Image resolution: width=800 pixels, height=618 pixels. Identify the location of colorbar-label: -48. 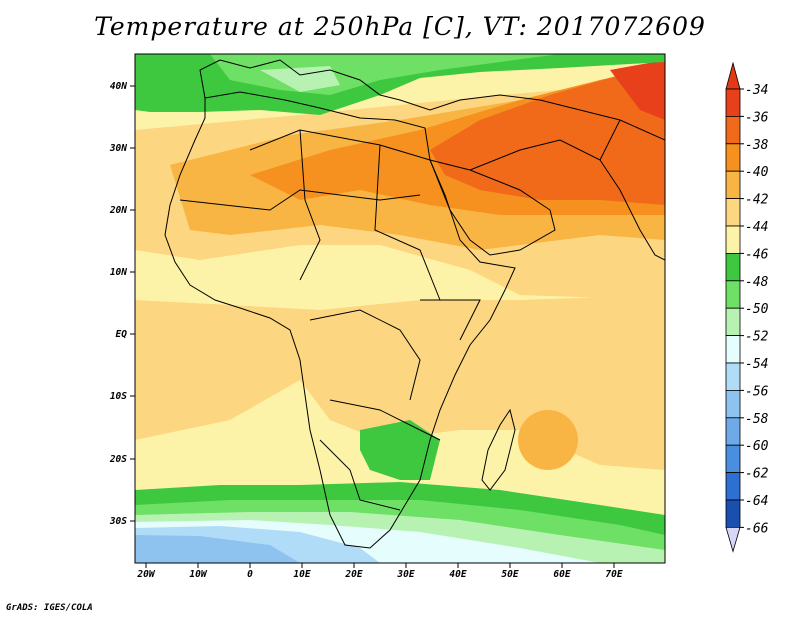
(757, 282).